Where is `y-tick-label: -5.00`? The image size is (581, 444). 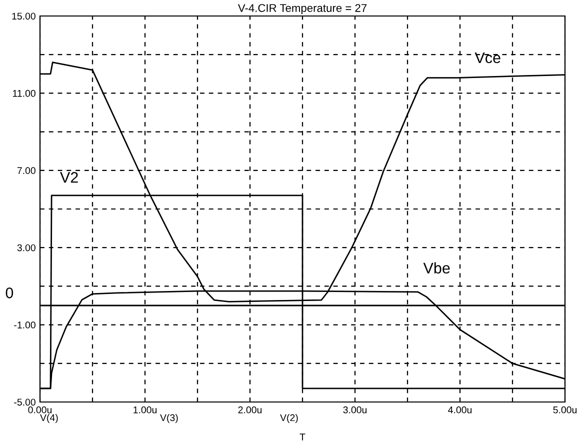
y-tick-label: -5.00 is located at coordinates (25, 402).